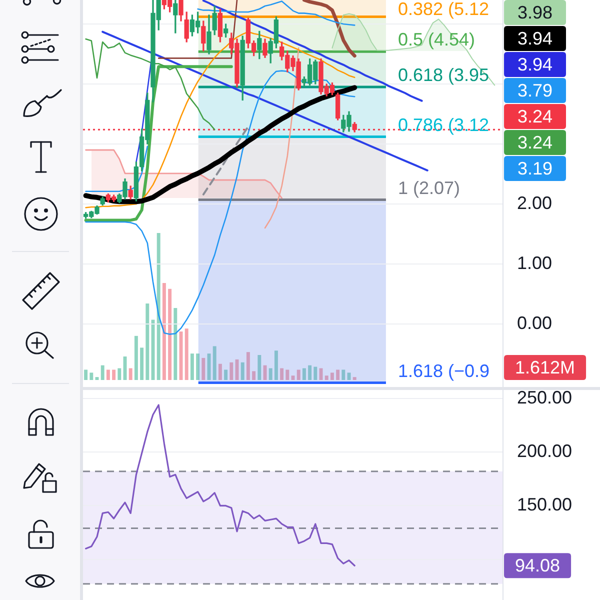  Describe the element at coordinates (534, 202) in the screenshot. I see `y-tick-label: 2.00` at that location.